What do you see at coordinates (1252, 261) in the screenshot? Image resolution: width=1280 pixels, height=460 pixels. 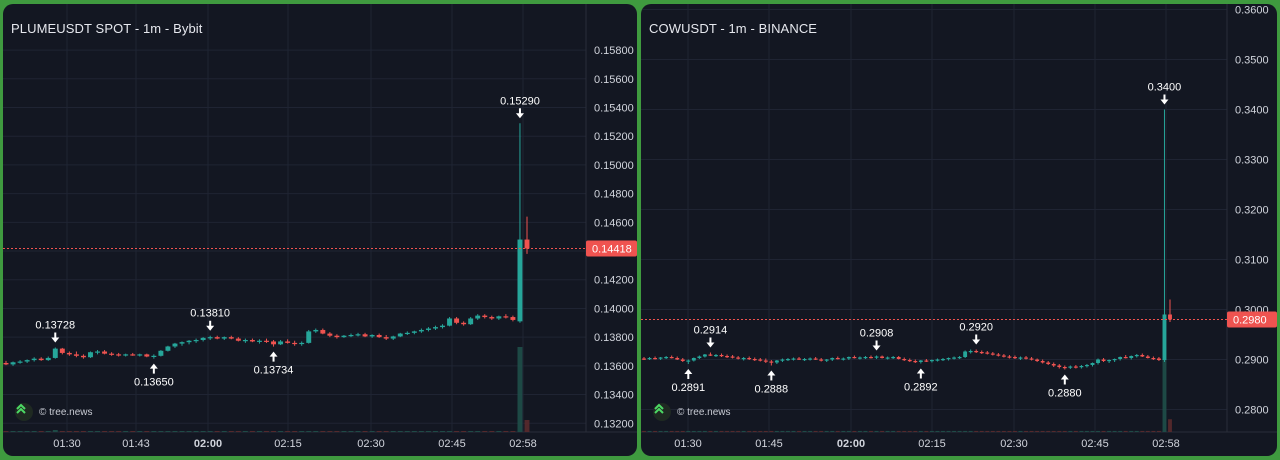 I see `y-tick-label: 0.3100` at bounding box center [1252, 261].